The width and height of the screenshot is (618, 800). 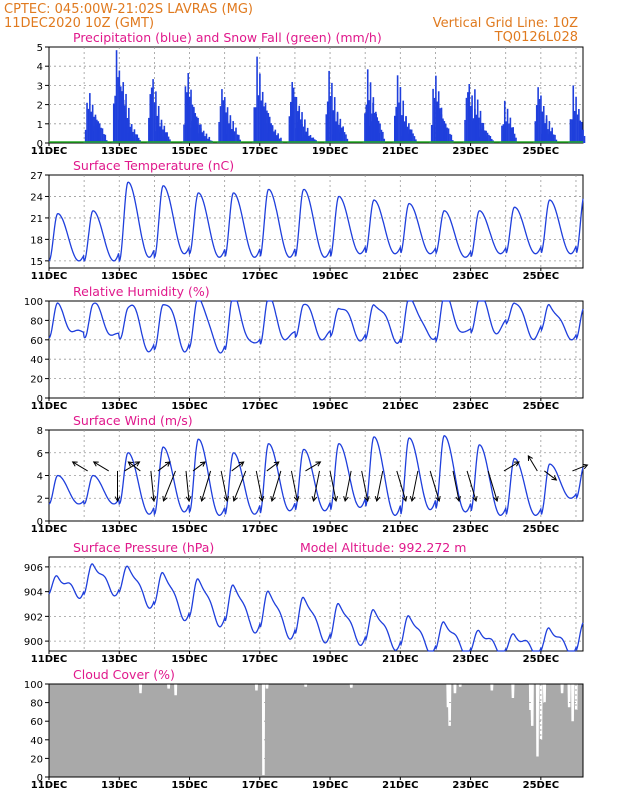 I want to click on y-tick-label: 21, so click(x=36, y=219).